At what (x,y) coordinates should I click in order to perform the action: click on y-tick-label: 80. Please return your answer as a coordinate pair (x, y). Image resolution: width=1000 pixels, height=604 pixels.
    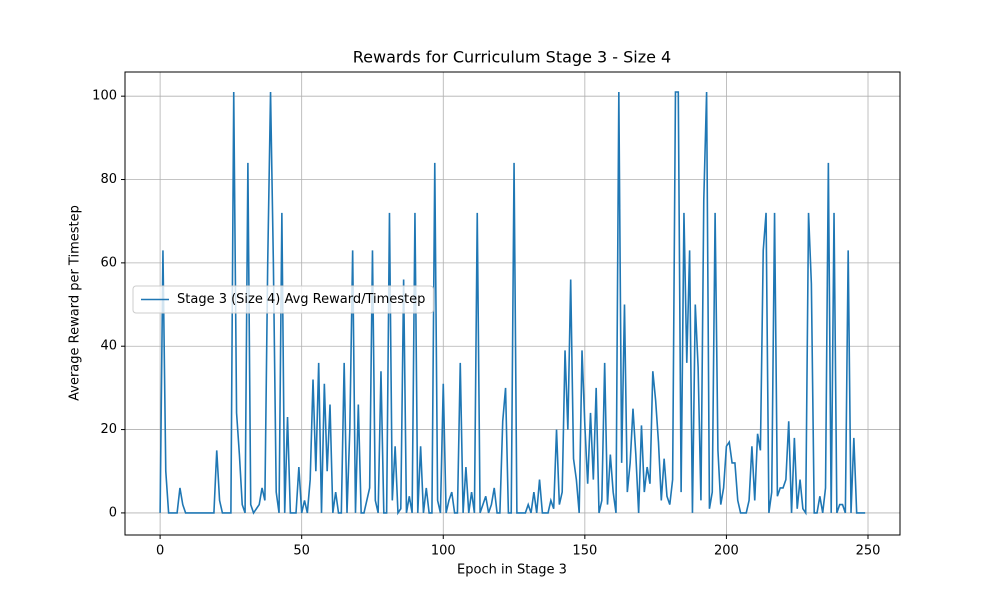
    Looking at the image, I should click on (108, 179).